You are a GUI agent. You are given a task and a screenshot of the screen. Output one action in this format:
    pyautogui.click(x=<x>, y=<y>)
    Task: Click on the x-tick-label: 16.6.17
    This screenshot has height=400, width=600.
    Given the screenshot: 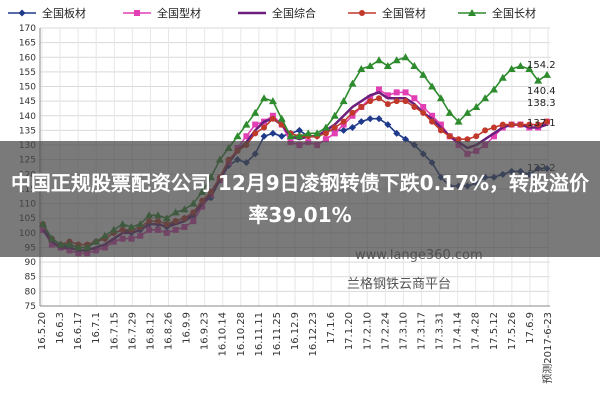 What is the action you would take?
    pyautogui.click(x=78, y=331)
    